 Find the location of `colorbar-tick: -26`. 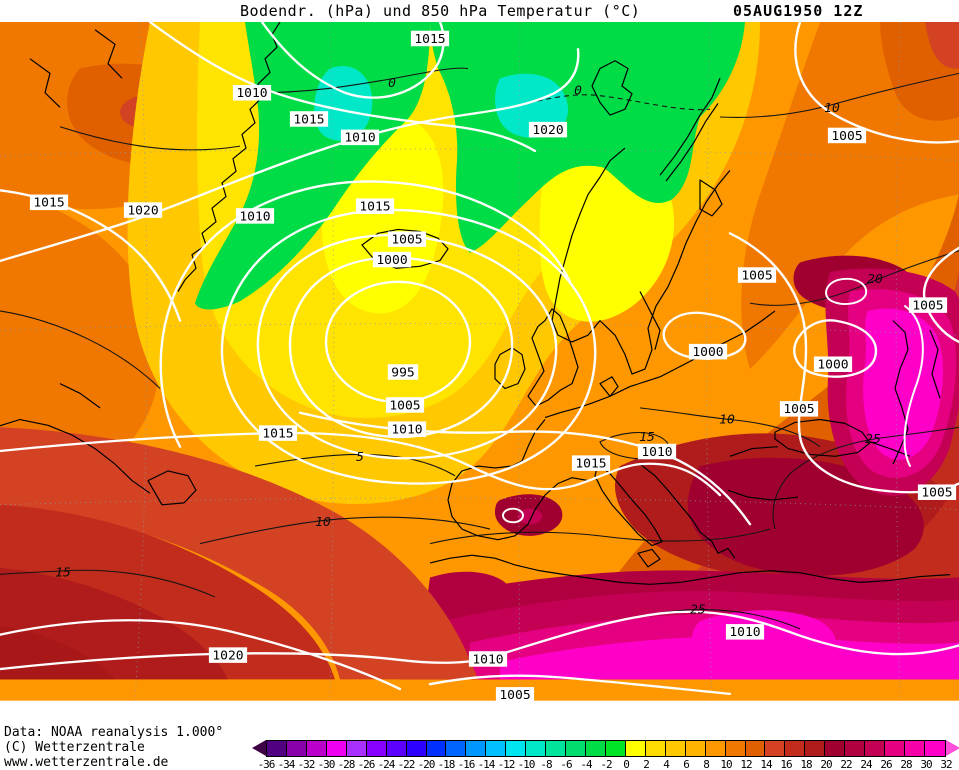

colorbar-tick: -26 is located at coordinates (366, 764).